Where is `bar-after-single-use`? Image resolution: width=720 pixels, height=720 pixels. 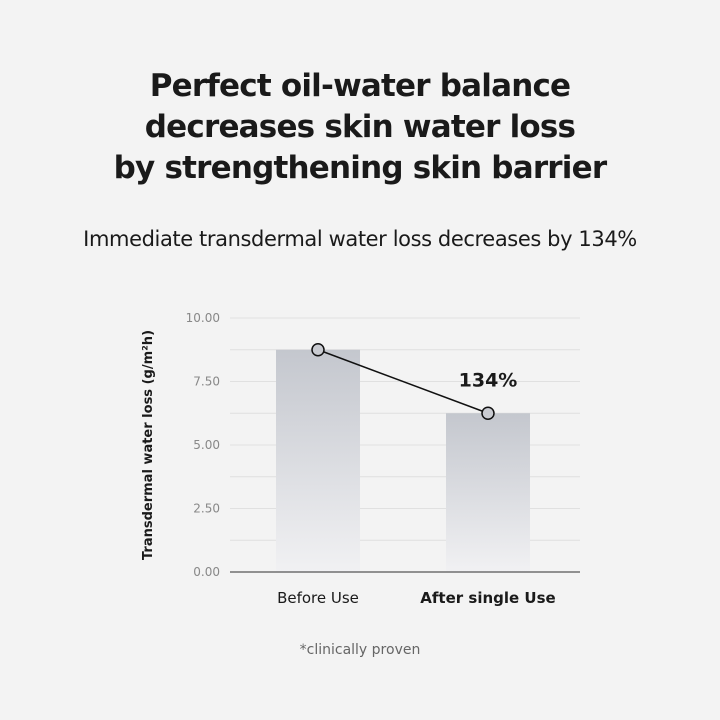
bar-after-single-use is located at coordinates (488, 492).